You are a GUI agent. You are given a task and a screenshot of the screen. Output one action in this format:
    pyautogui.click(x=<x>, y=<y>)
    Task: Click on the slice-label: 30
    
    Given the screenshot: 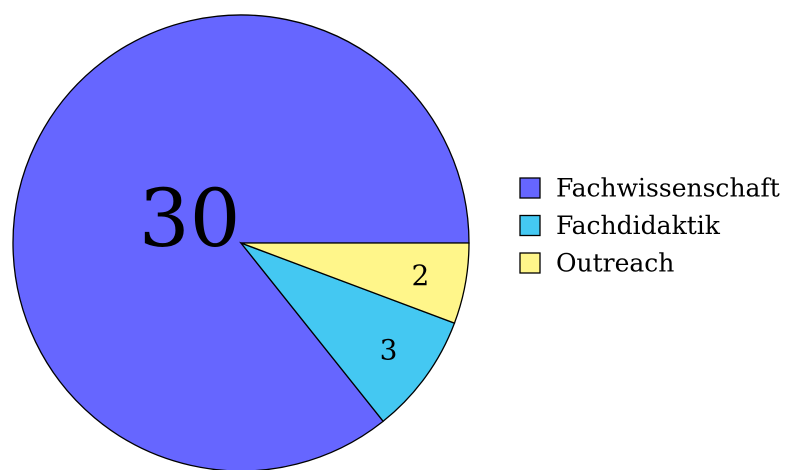 What is the action you would take?
    pyautogui.click(x=190, y=218)
    